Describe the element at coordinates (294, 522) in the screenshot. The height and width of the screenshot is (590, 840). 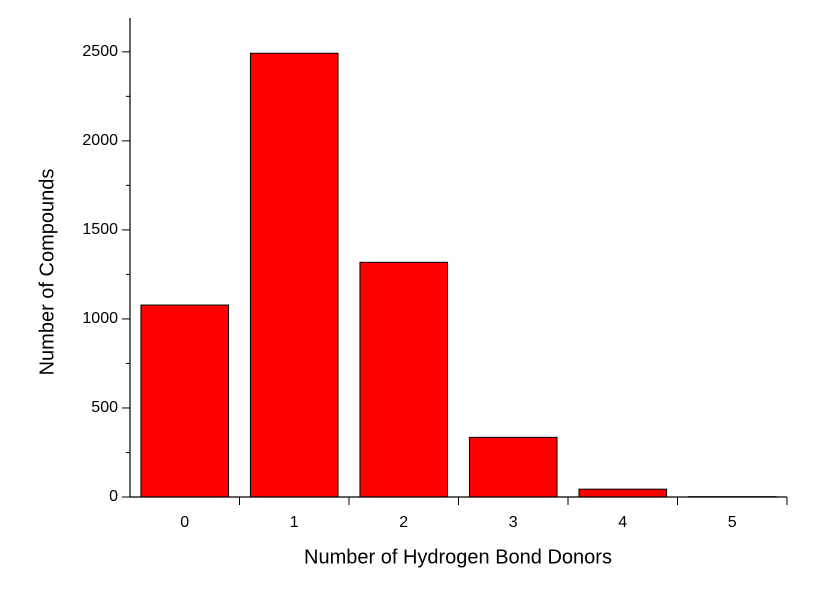
I see `x-tick-label: 1` at that location.